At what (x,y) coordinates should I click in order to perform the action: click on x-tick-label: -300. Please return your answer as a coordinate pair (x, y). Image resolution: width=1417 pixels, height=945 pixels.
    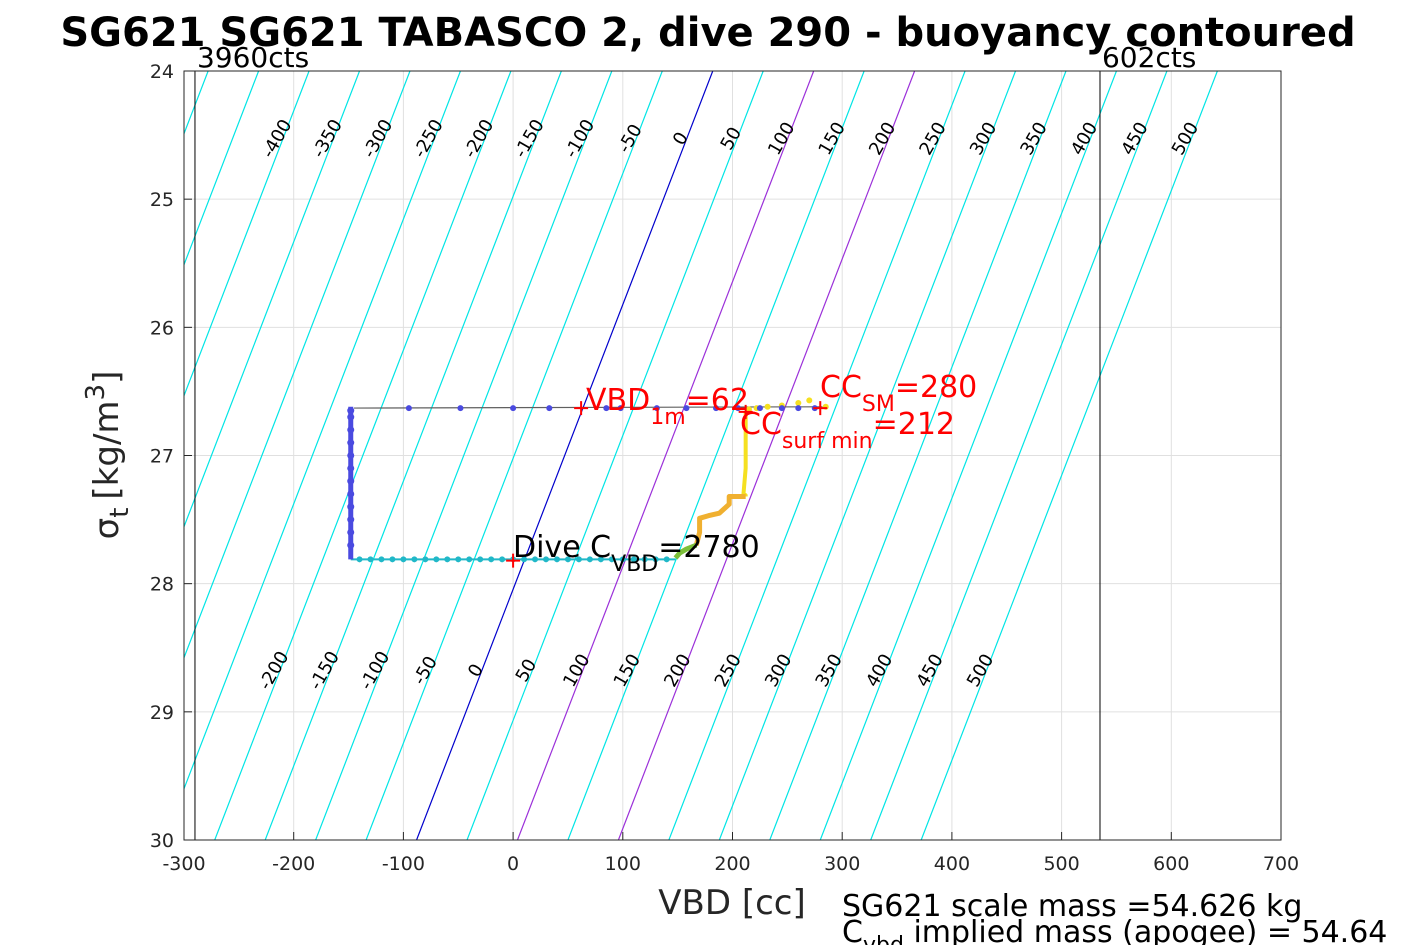
    Looking at the image, I should click on (183, 864).